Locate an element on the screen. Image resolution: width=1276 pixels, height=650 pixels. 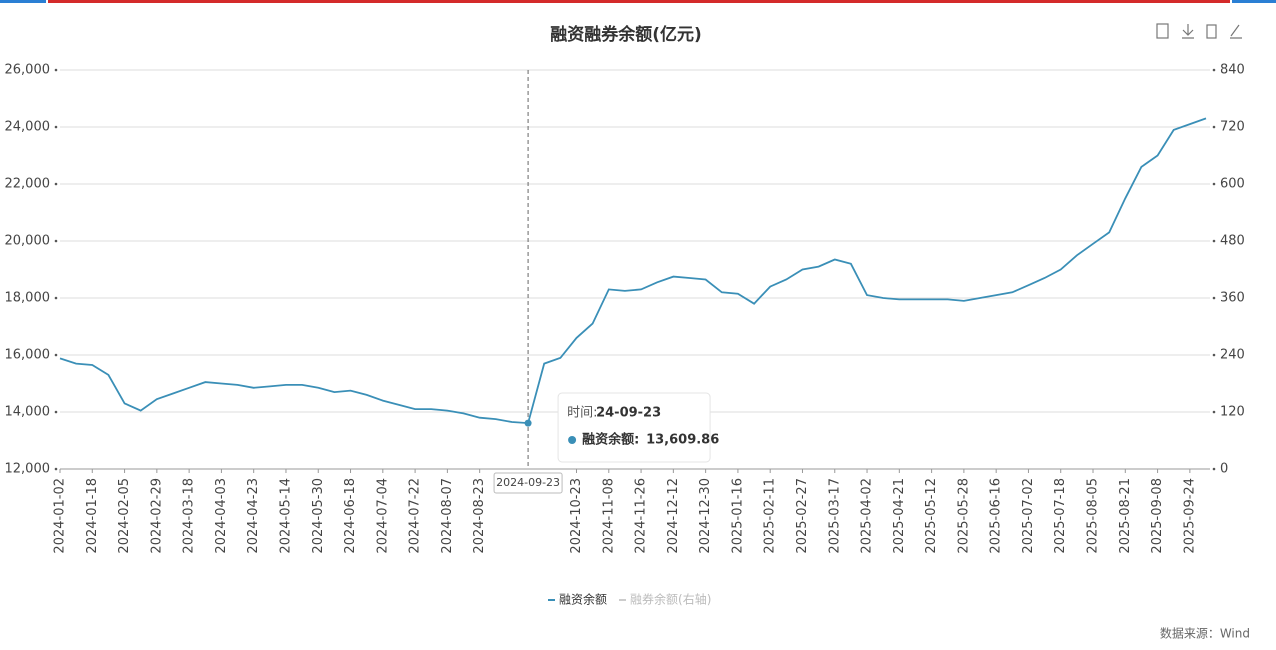
legend-label: 融资余额 is located at coordinates (583, 599).